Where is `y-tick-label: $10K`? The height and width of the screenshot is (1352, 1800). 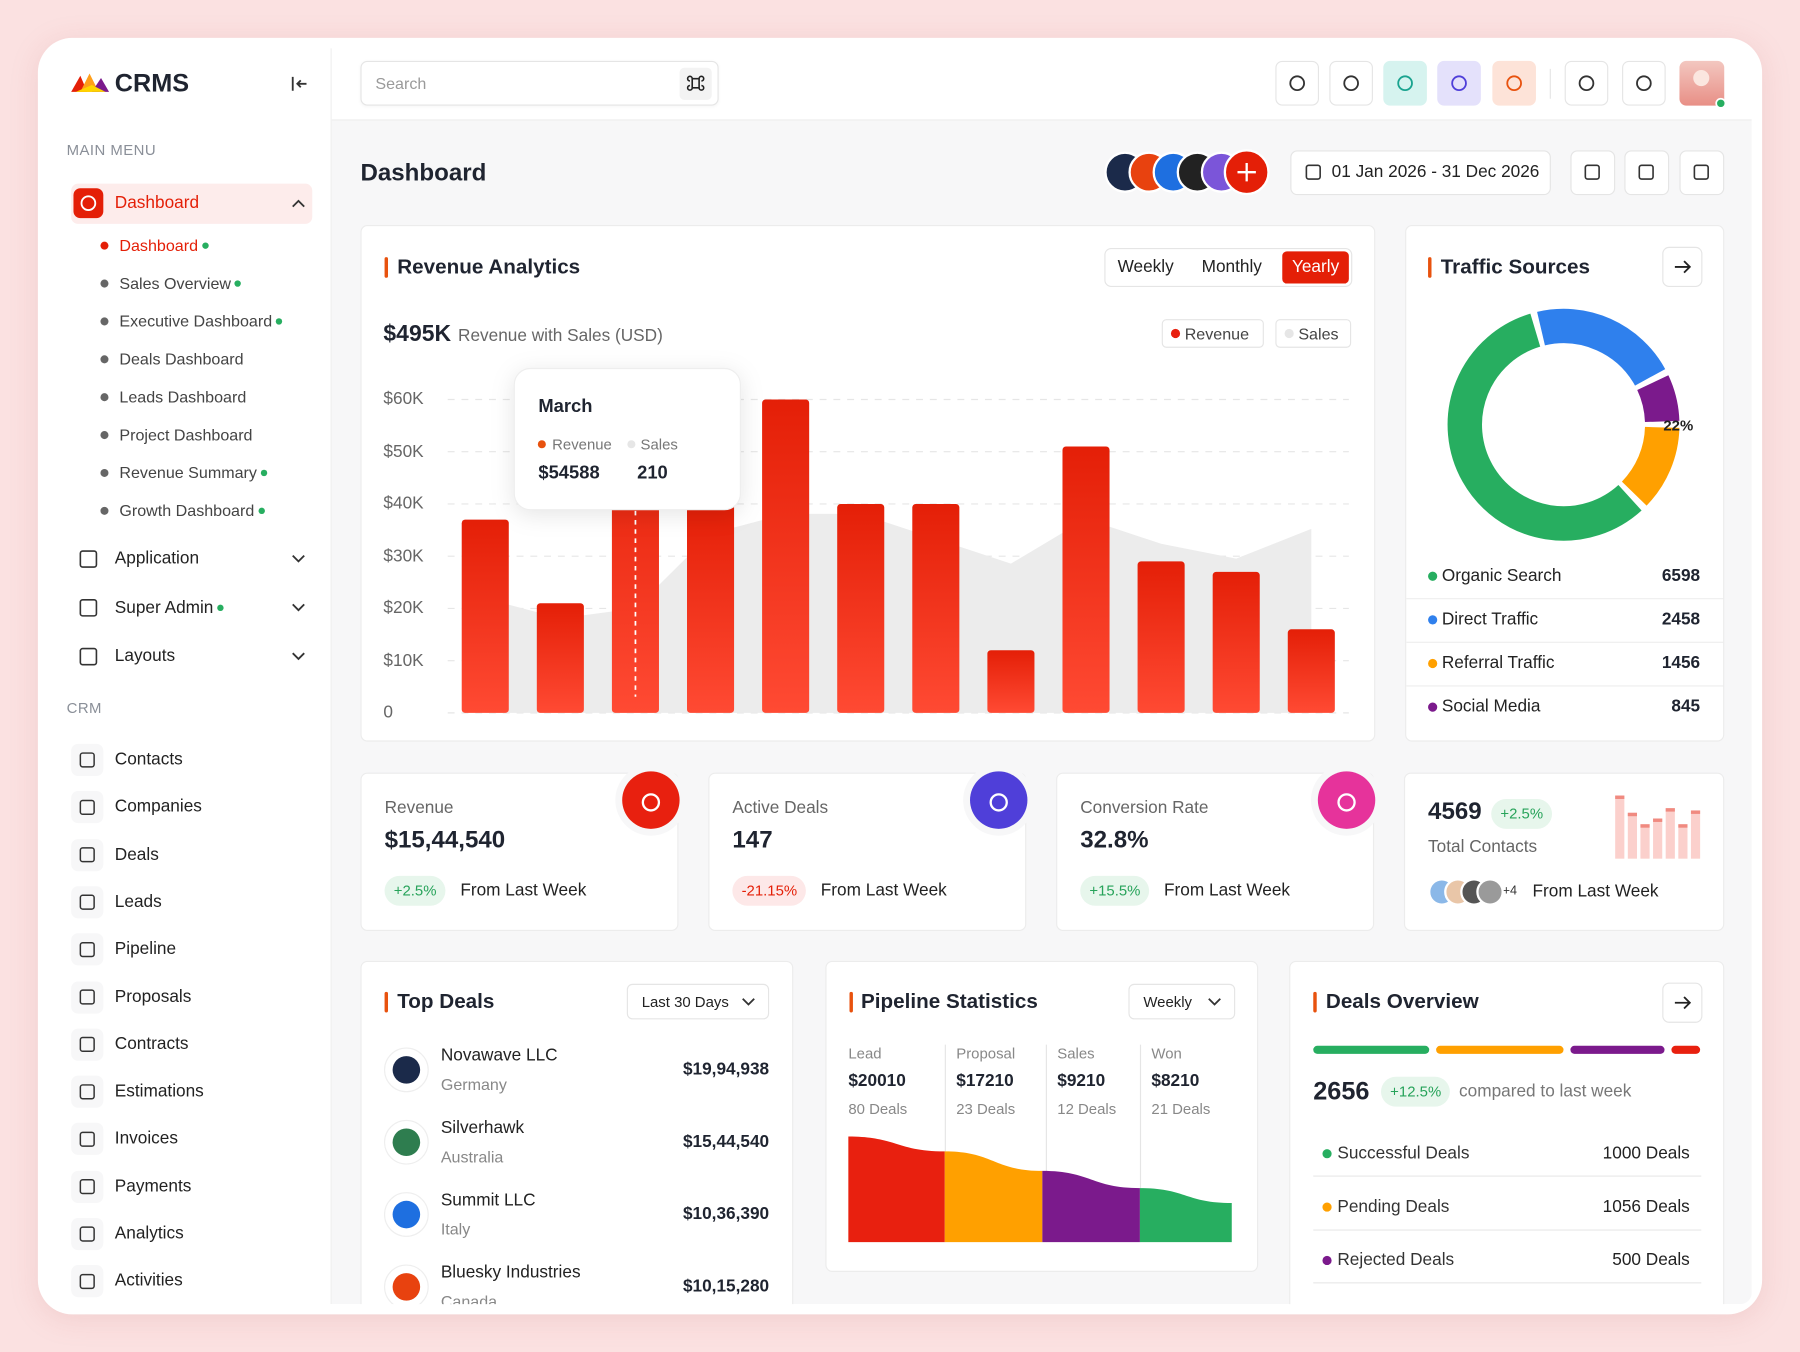 y-tick-label: $10K is located at coordinates (403, 660).